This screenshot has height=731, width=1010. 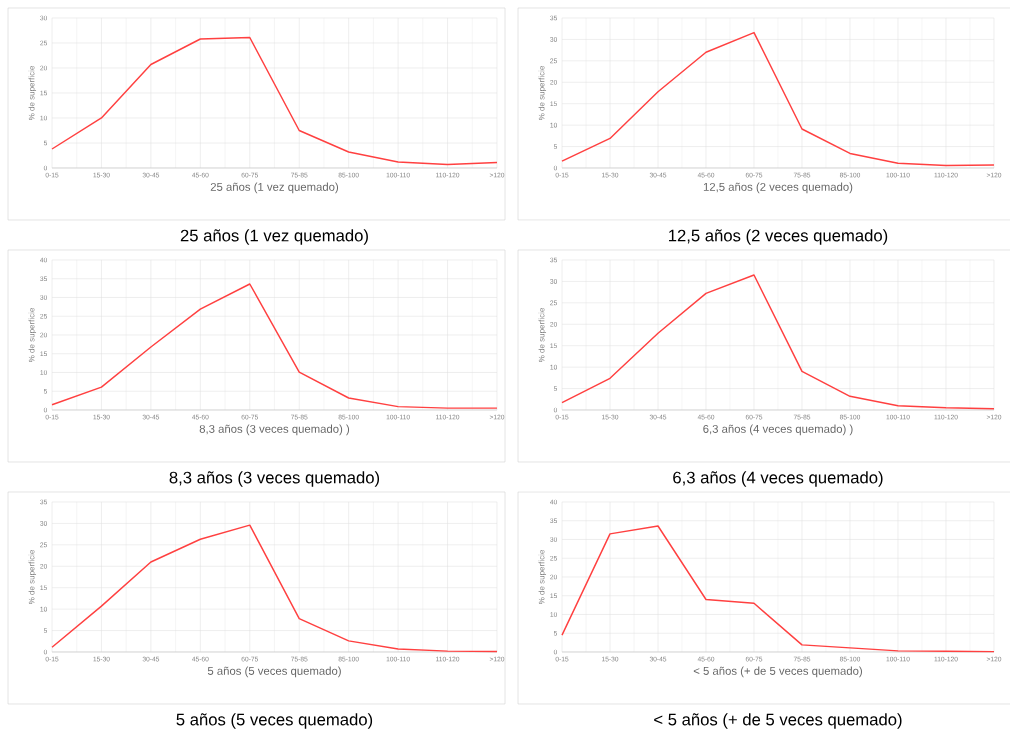 I want to click on text: 25 años (1 vez quemado), so click(x=274, y=237).